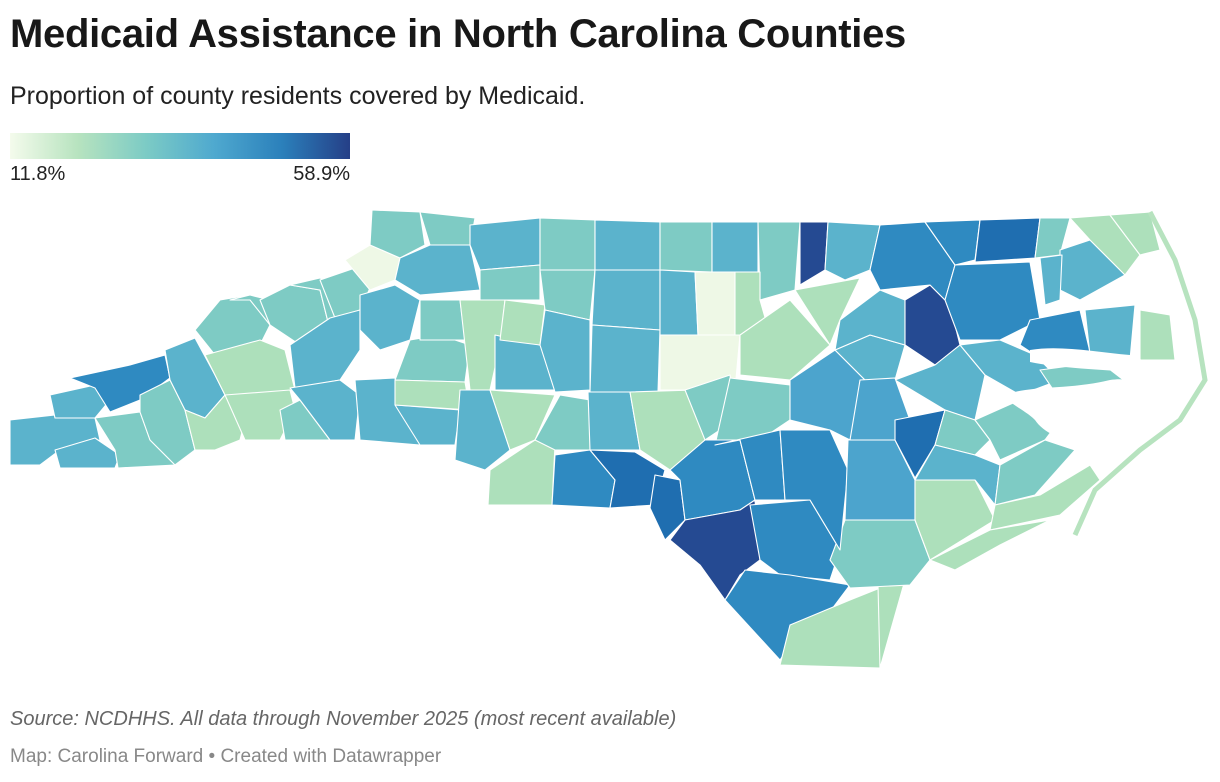  I want to click on color-legend: 11.8% 58.9%, so click(180, 159).